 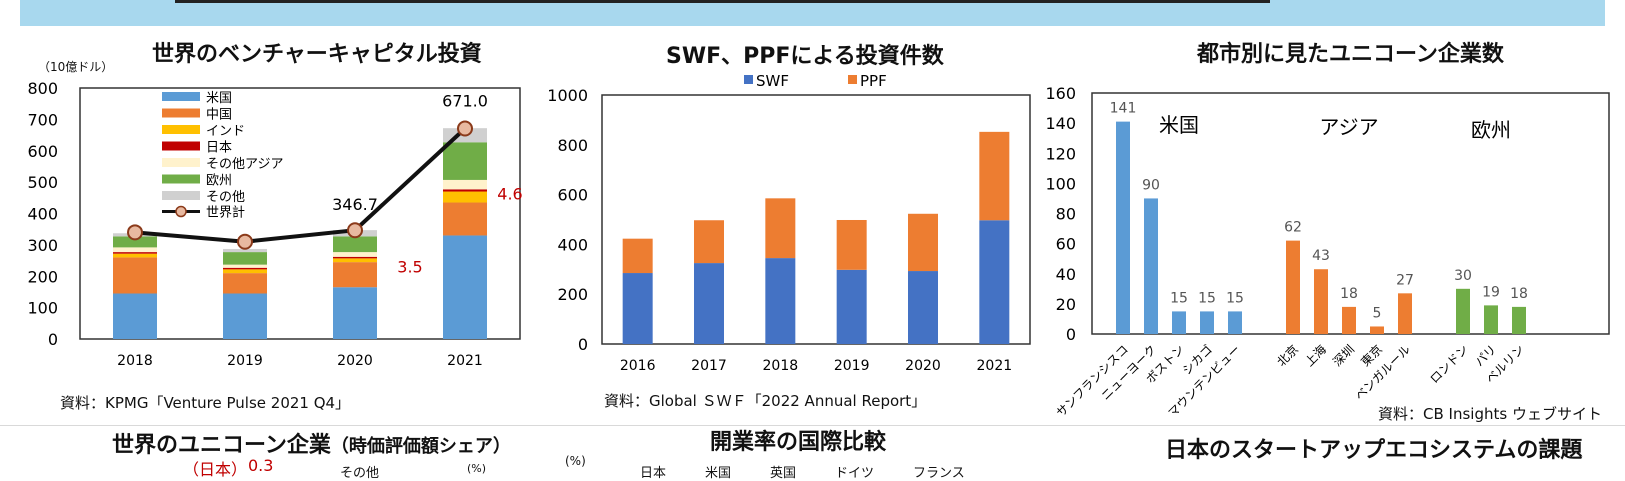 What do you see at coordinates (1066, 244) in the screenshot?
I see `unicorn-y-tick: 60` at bounding box center [1066, 244].